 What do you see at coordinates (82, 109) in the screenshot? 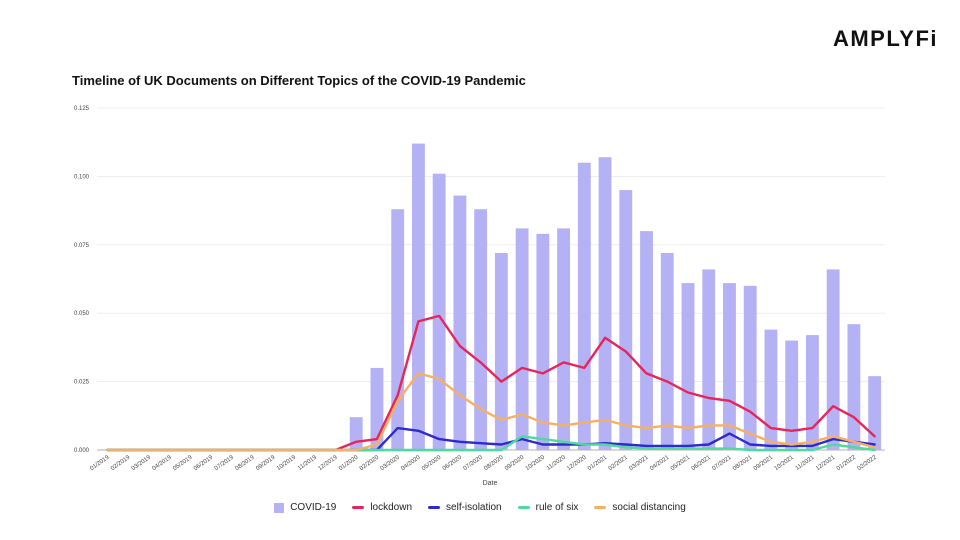
I see `y-tick-label: 0.125` at bounding box center [82, 109].